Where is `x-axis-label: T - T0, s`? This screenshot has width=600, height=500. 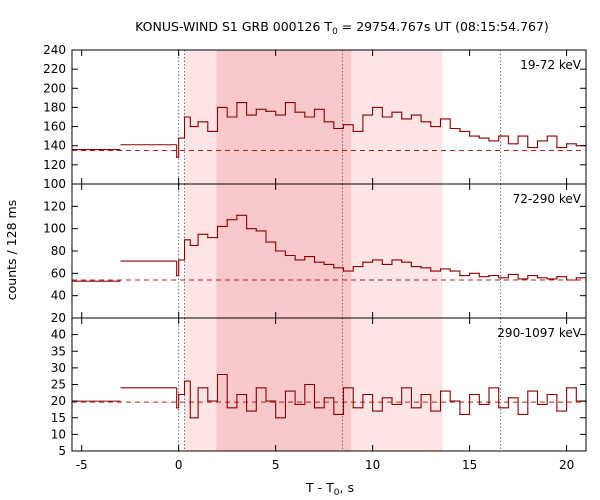
x-axis-label: T - T0, s is located at coordinates (329, 489).